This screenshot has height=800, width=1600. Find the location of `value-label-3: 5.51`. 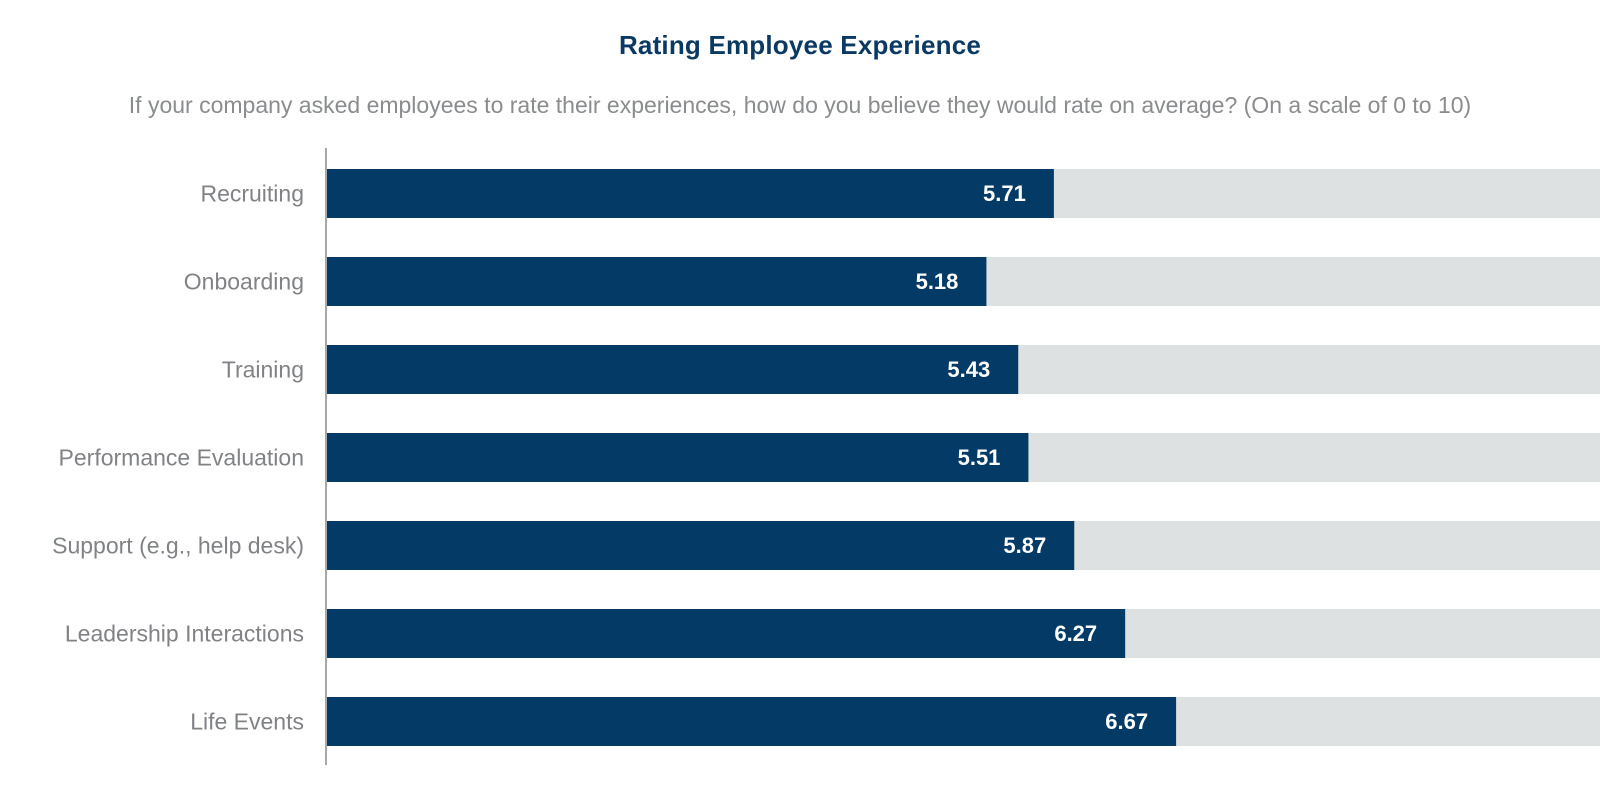

value-label-3: 5.51 is located at coordinates (979, 457).